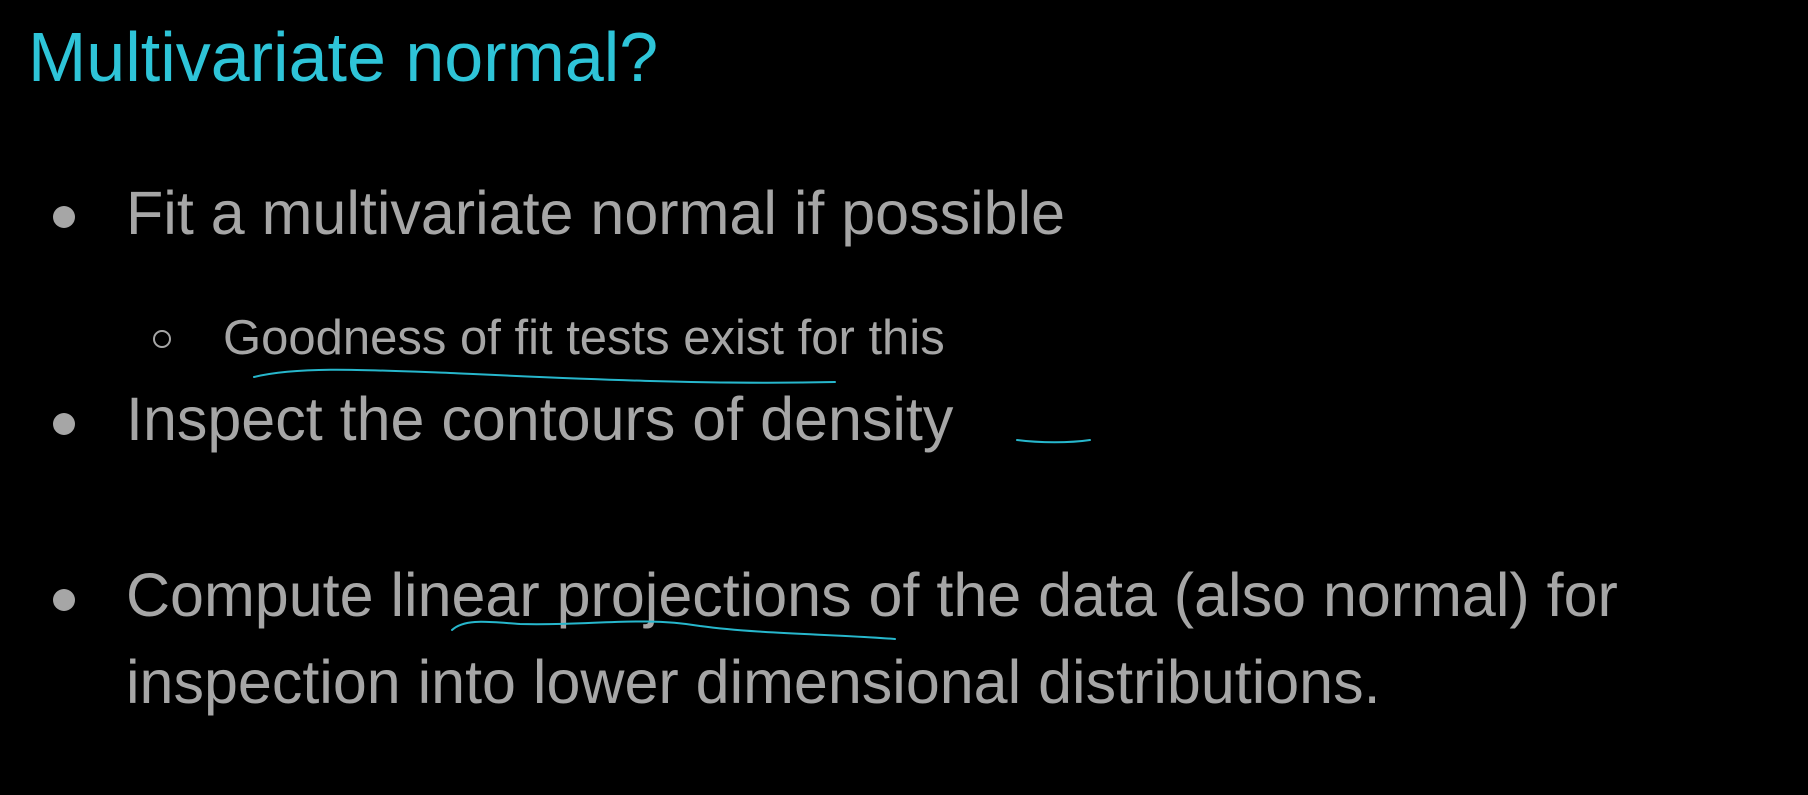 The height and width of the screenshot is (795, 1808). What do you see at coordinates (584, 338) in the screenshot?
I see `sub-bullet-goodness-of-fit: Goodness of fit tests exist for this` at bounding box center [584, 338].